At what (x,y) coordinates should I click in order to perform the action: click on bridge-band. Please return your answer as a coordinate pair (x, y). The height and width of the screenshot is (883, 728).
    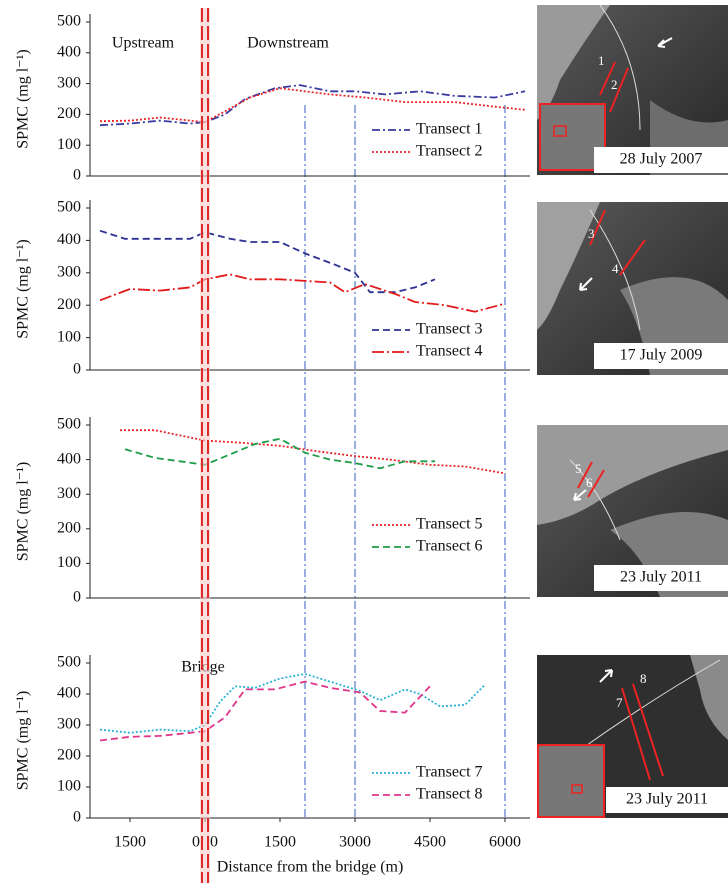
    Looking at the image, I should click on (205, 445).